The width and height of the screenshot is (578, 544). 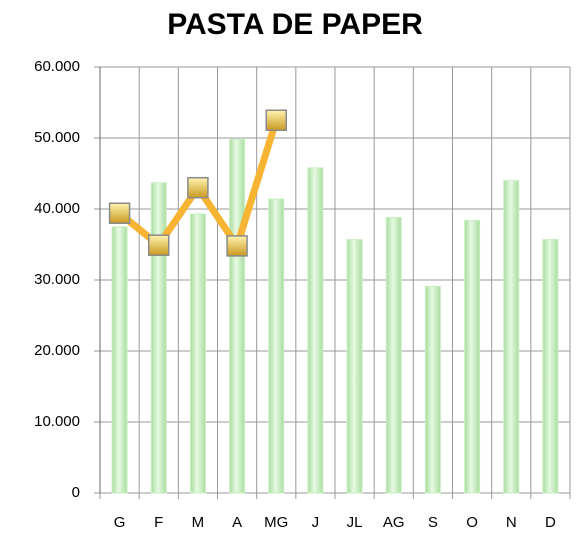 What do you see at coordinates (76, 492) in the screenshot?
I see `y-tick-label: 0` at bounding box center [76, 492].